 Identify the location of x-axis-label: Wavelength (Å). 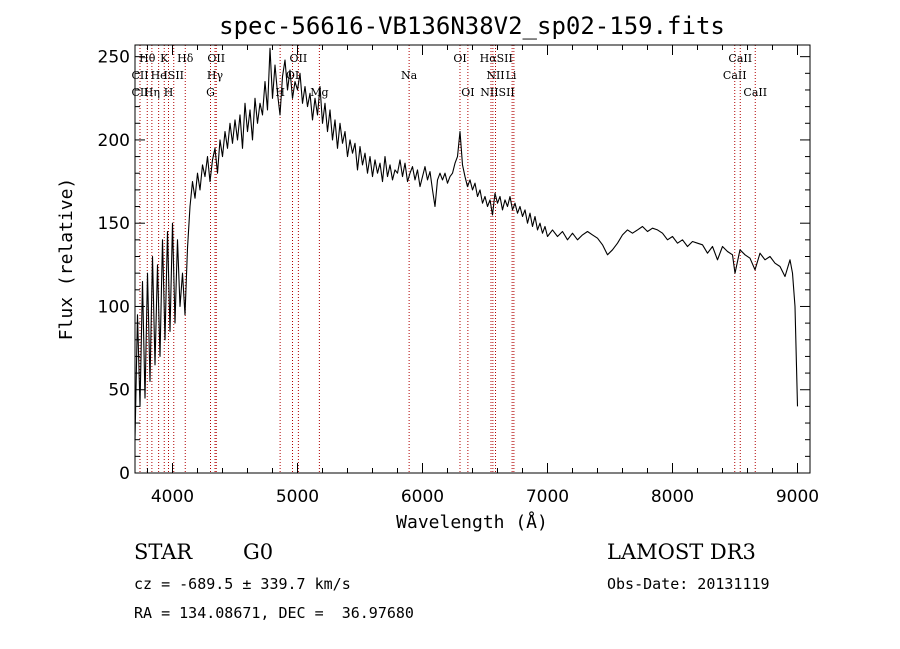
(472, 522).